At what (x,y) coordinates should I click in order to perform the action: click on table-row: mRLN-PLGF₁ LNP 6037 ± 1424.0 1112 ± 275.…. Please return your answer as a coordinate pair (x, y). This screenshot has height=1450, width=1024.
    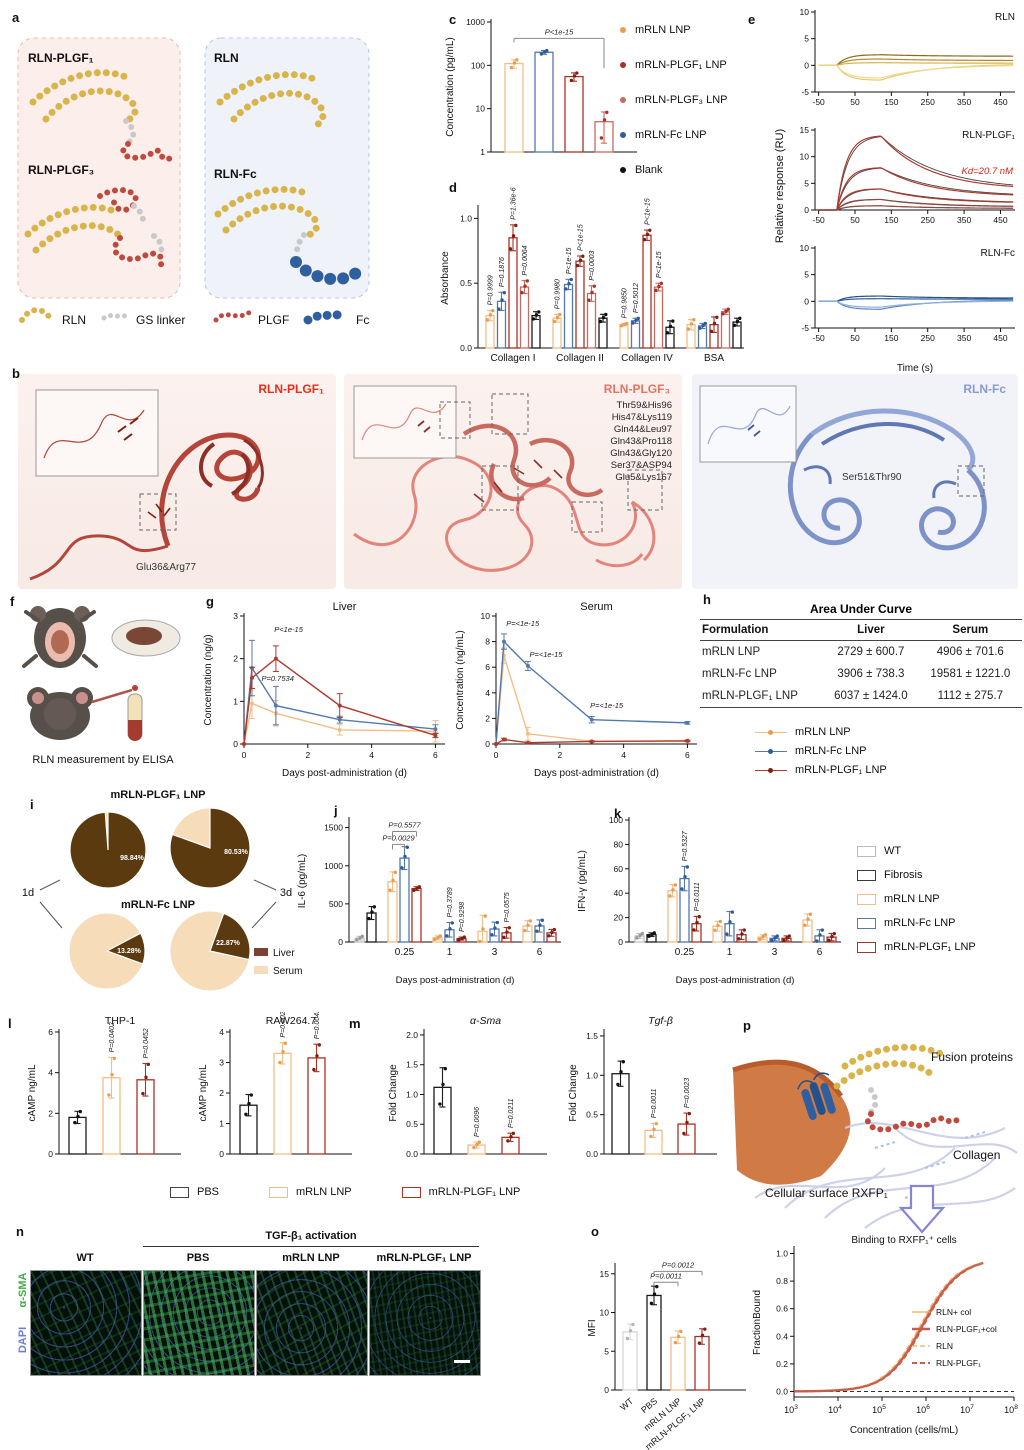
    Looking at the image, I should click on (861, 696).